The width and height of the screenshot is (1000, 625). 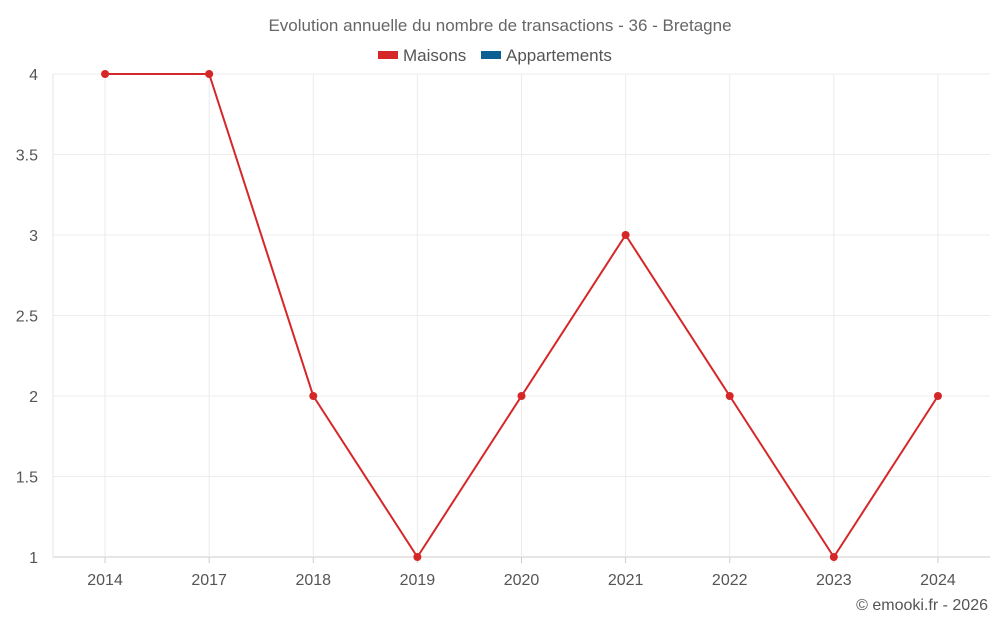 I want to click on legend-label-appartements: Appartements, so click(x=559, y=55).